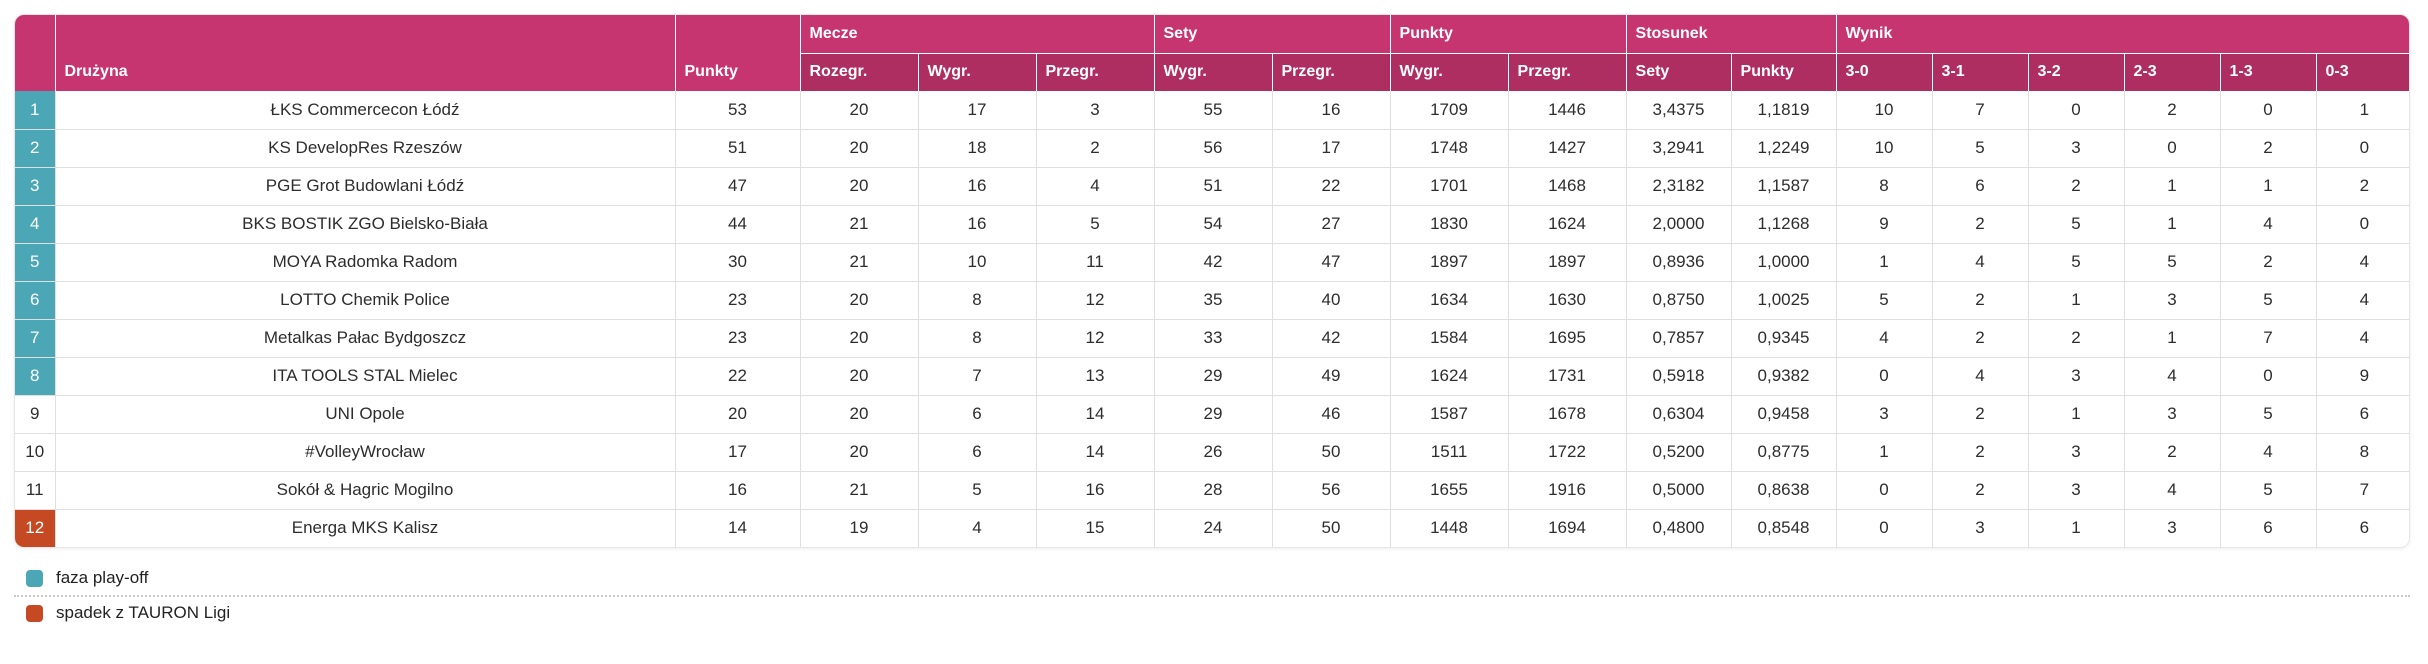  What do you see at coordinates (1679, 528) in the screenshot?
I see `stat-cell: 0,4800` at bounding box center [1679, 528].